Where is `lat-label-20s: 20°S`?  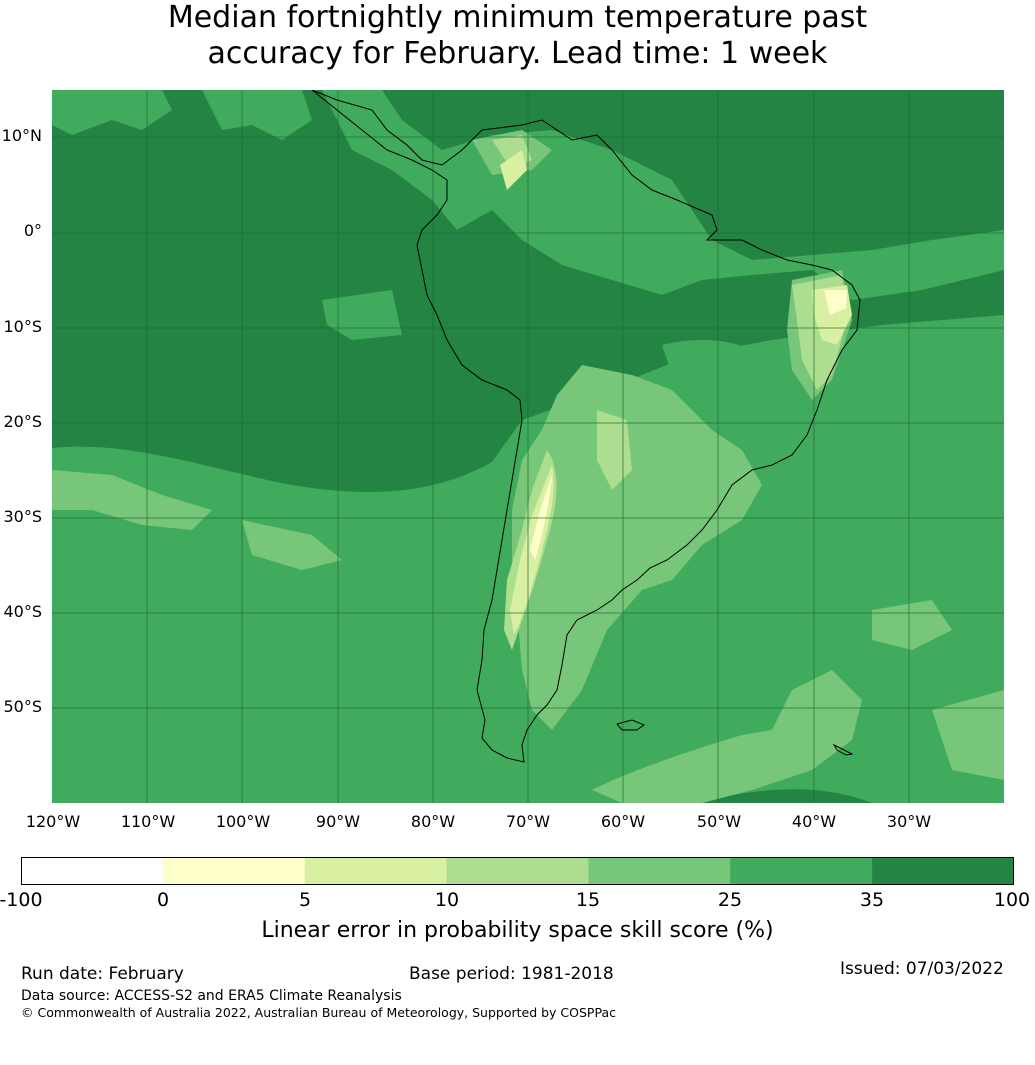
lat-label-20s: 20°S is located at coordinates (22, 421).